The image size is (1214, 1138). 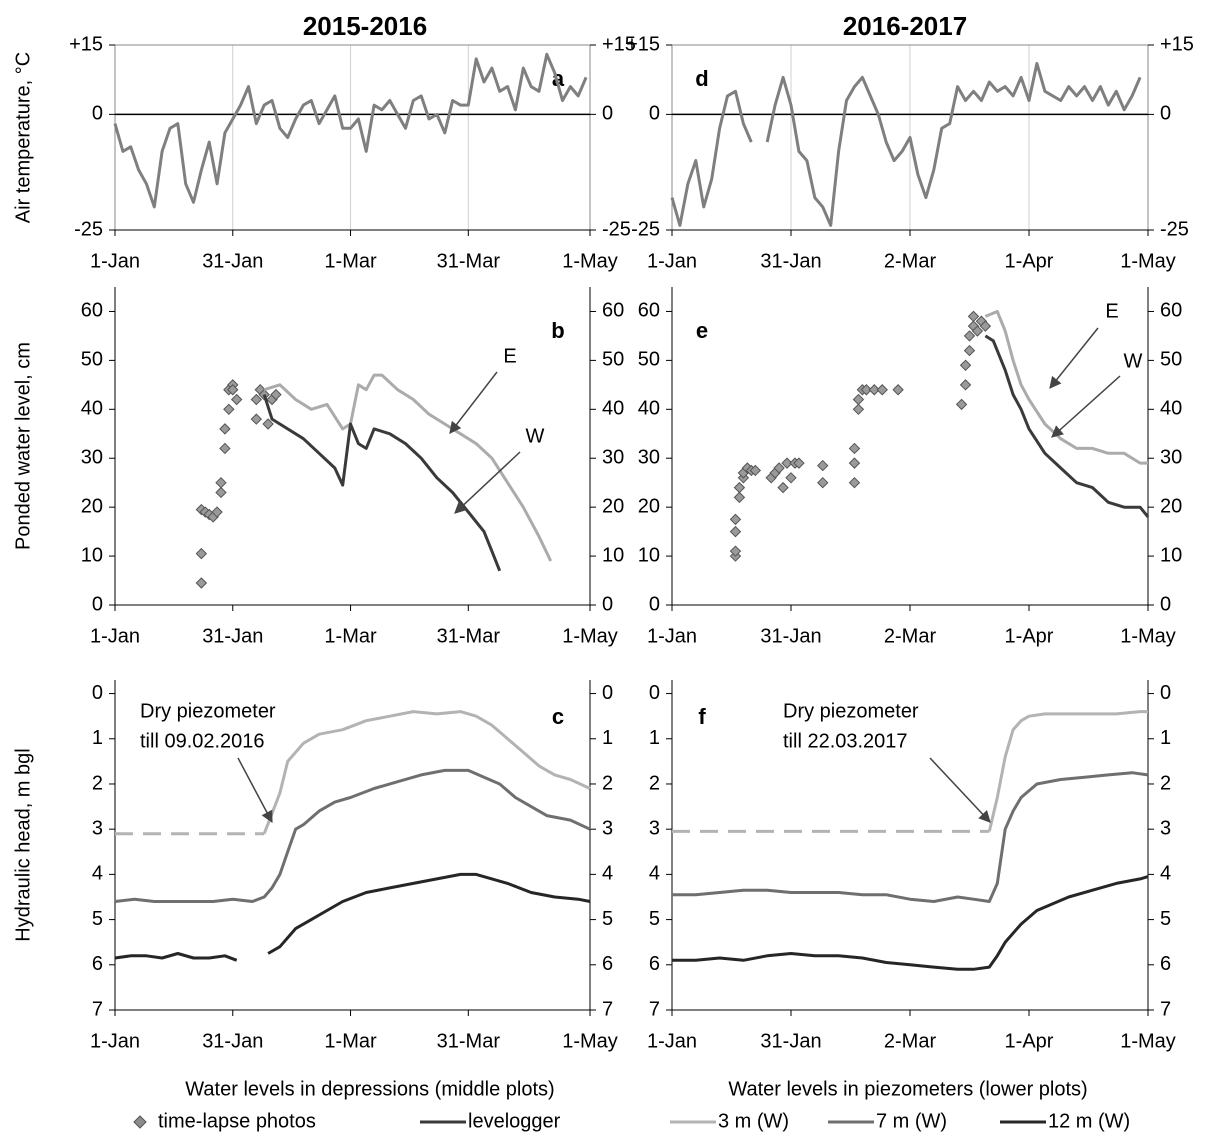 What do you see at coordinates (613, 555) in the screenshot?
I see `y-tick-label-right: 10` at bounding box center [613, 555].